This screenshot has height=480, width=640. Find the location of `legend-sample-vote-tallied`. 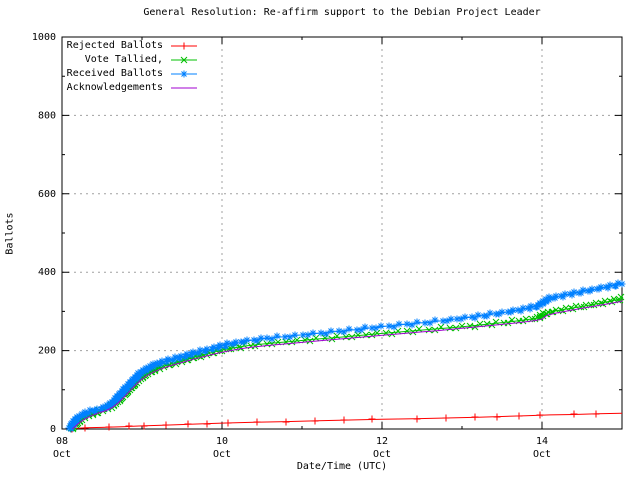

legend-sample-vote-tallied is located at coordinates (184, 60).